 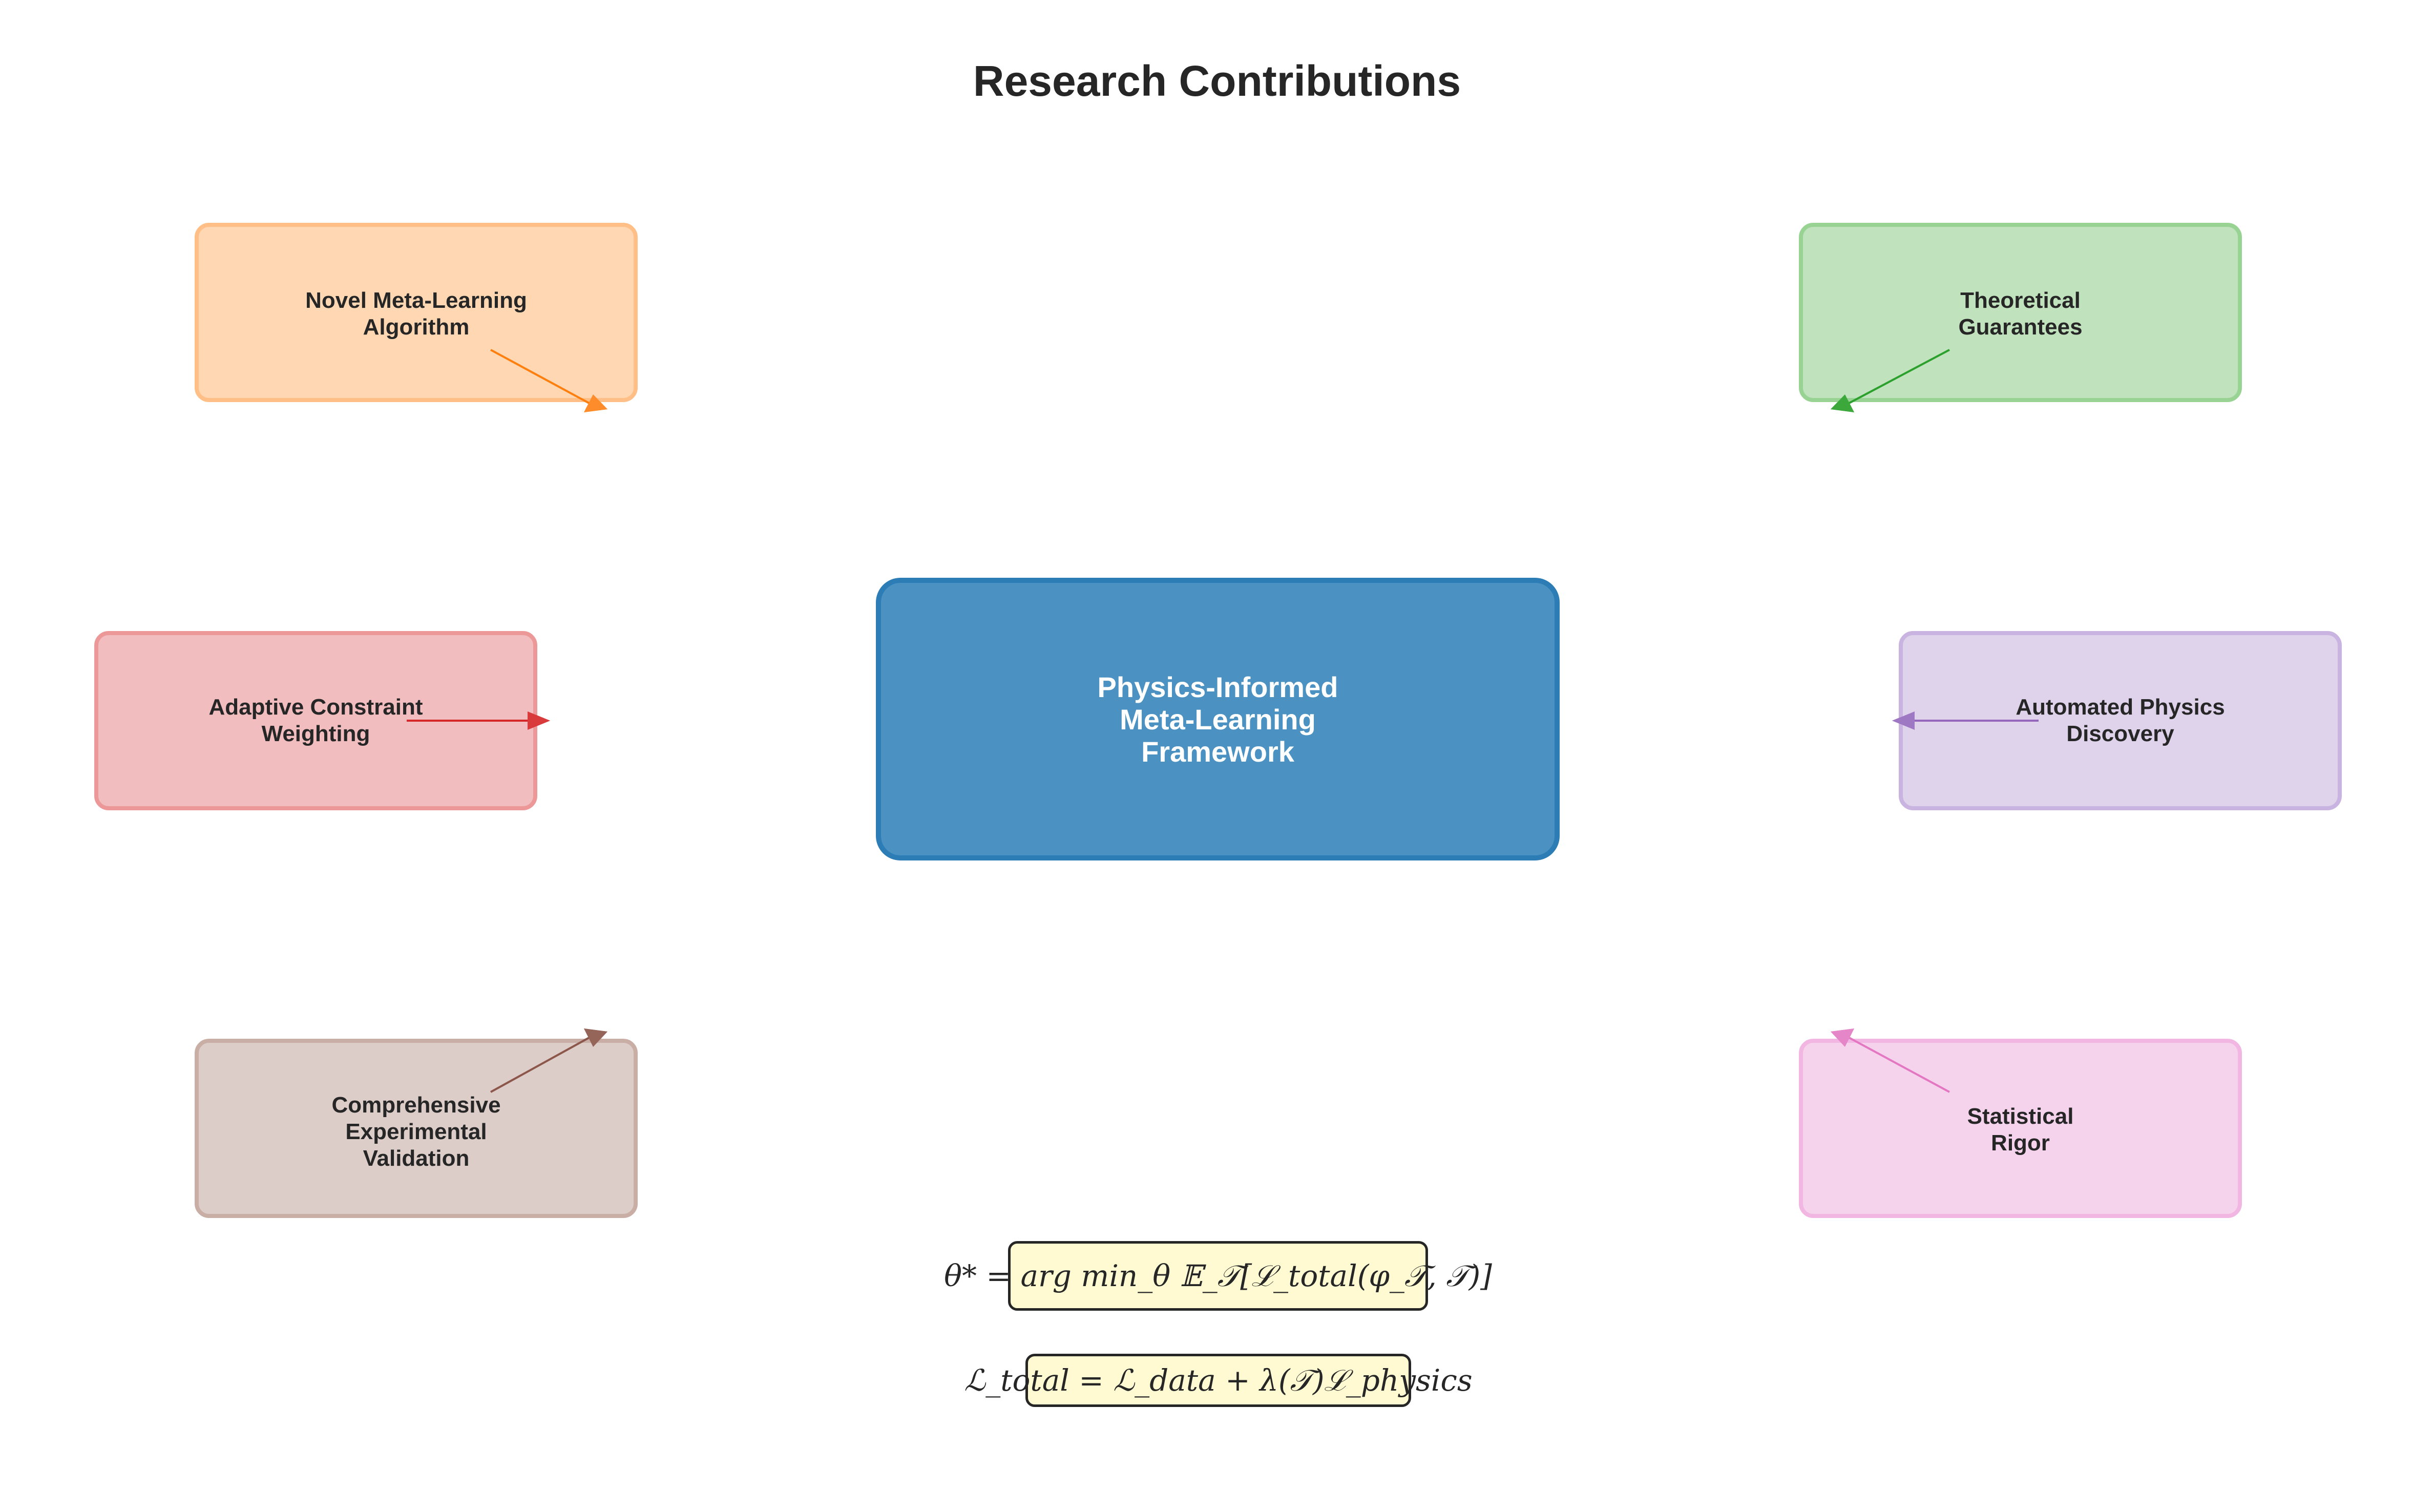 I want to click on diagram-title: Research Contributions, so click(x=1217, y=81).